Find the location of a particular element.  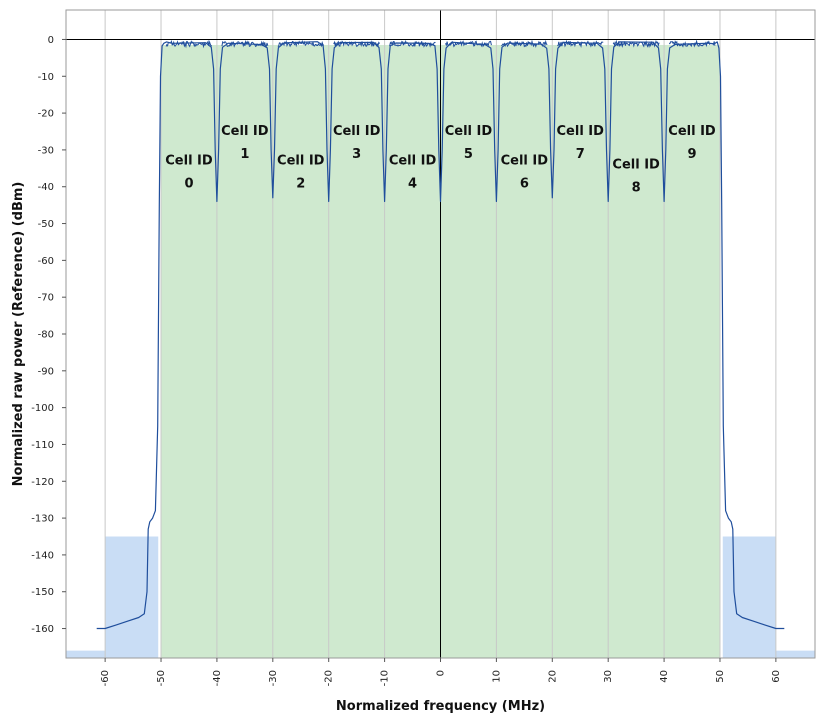

x-tick-label: 0 is located at coordinates (441, 673).